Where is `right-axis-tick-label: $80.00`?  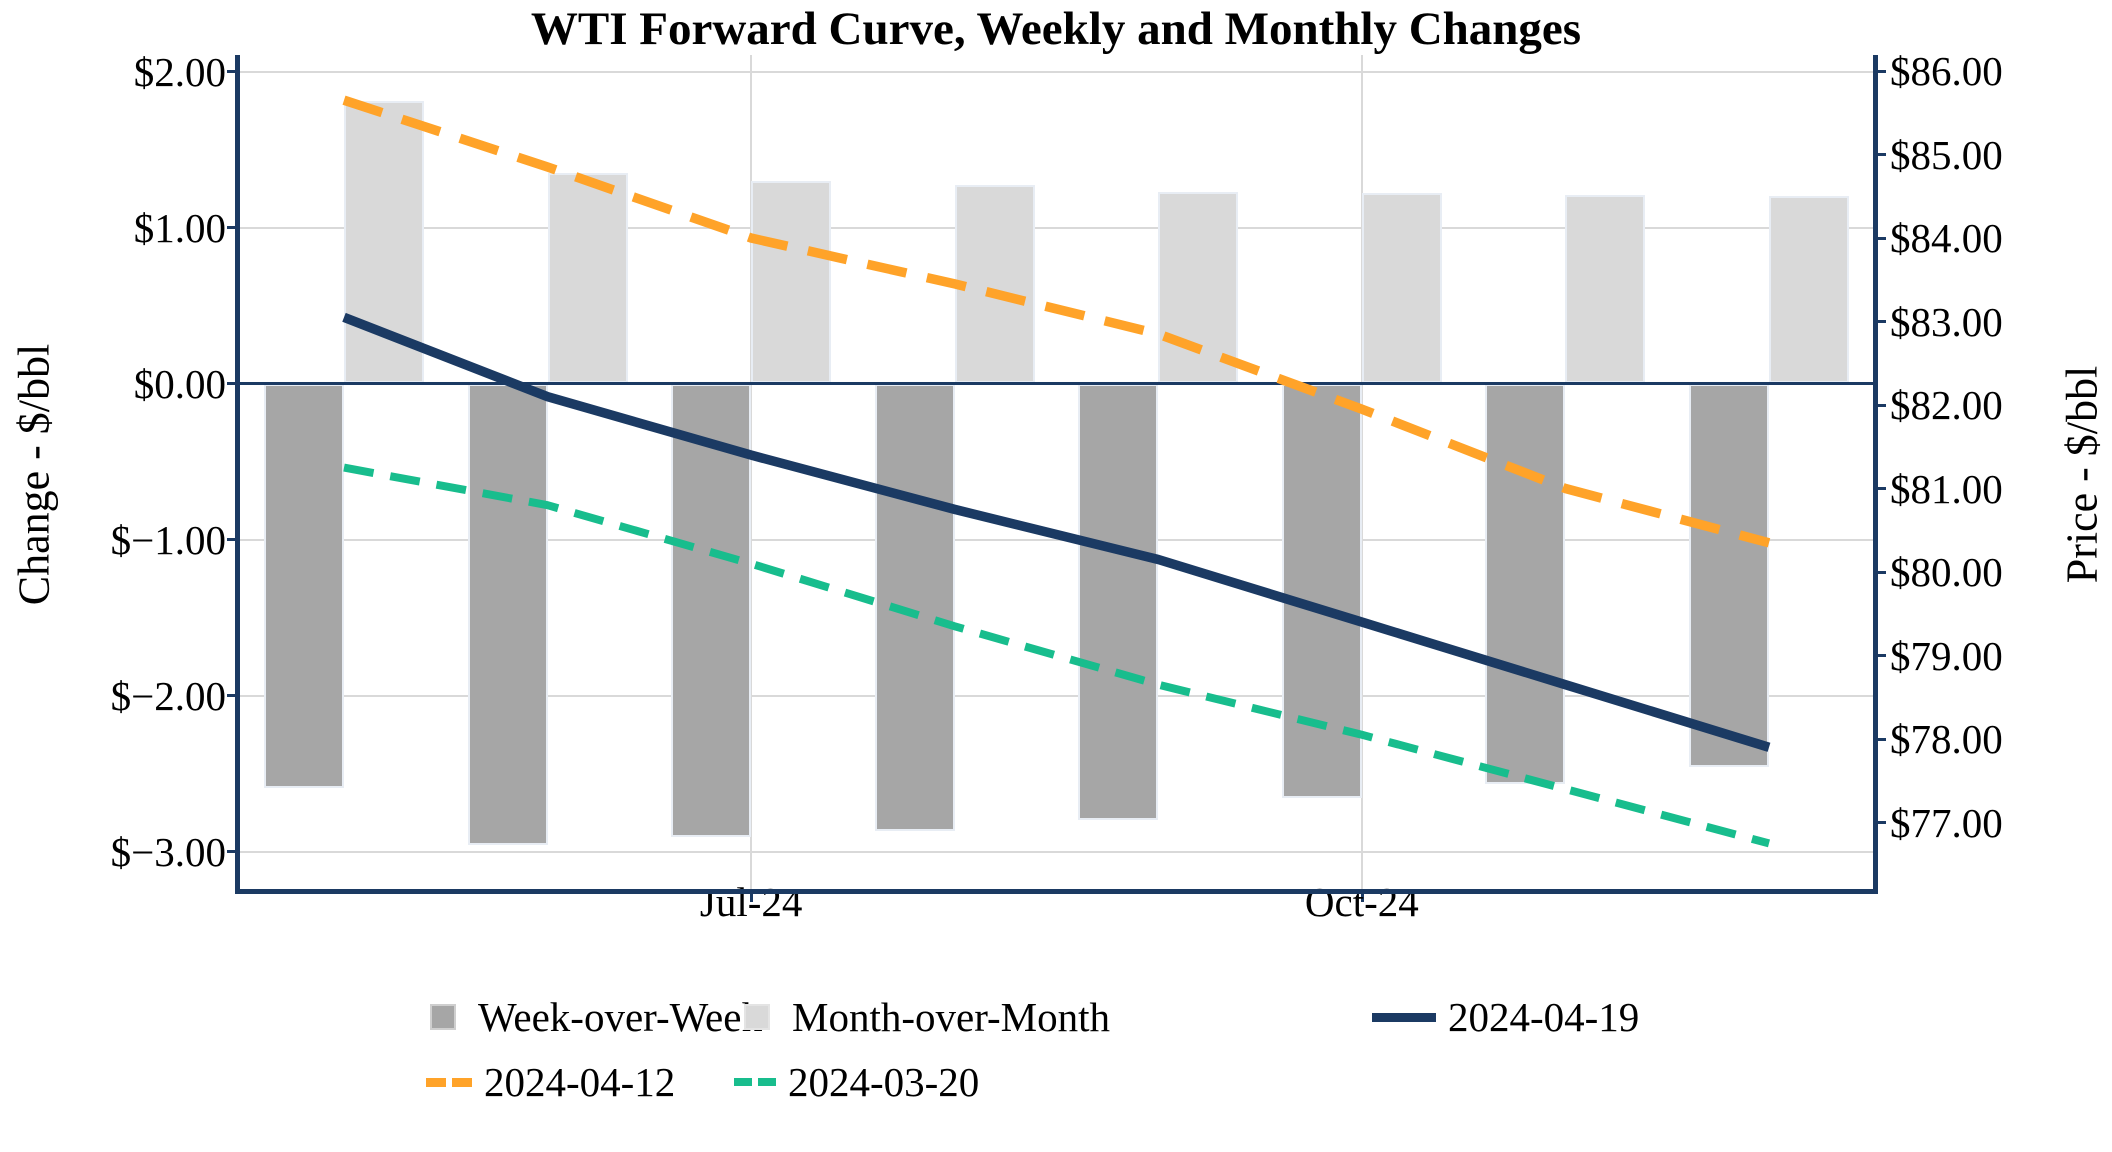
right-axis-tick-label: $80.00 is located at coordinates (1946, 572).